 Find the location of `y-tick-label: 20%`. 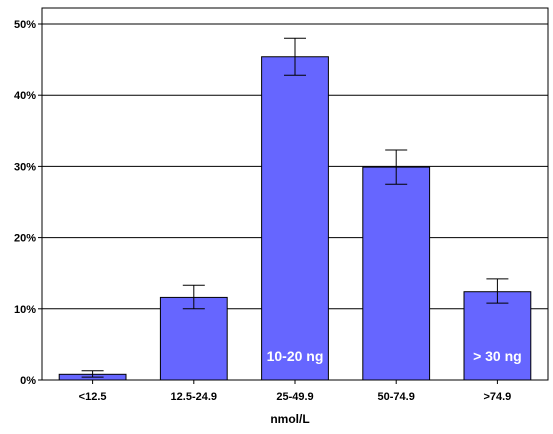

y-tick-label: 20% is located at coordinates (25, 239).